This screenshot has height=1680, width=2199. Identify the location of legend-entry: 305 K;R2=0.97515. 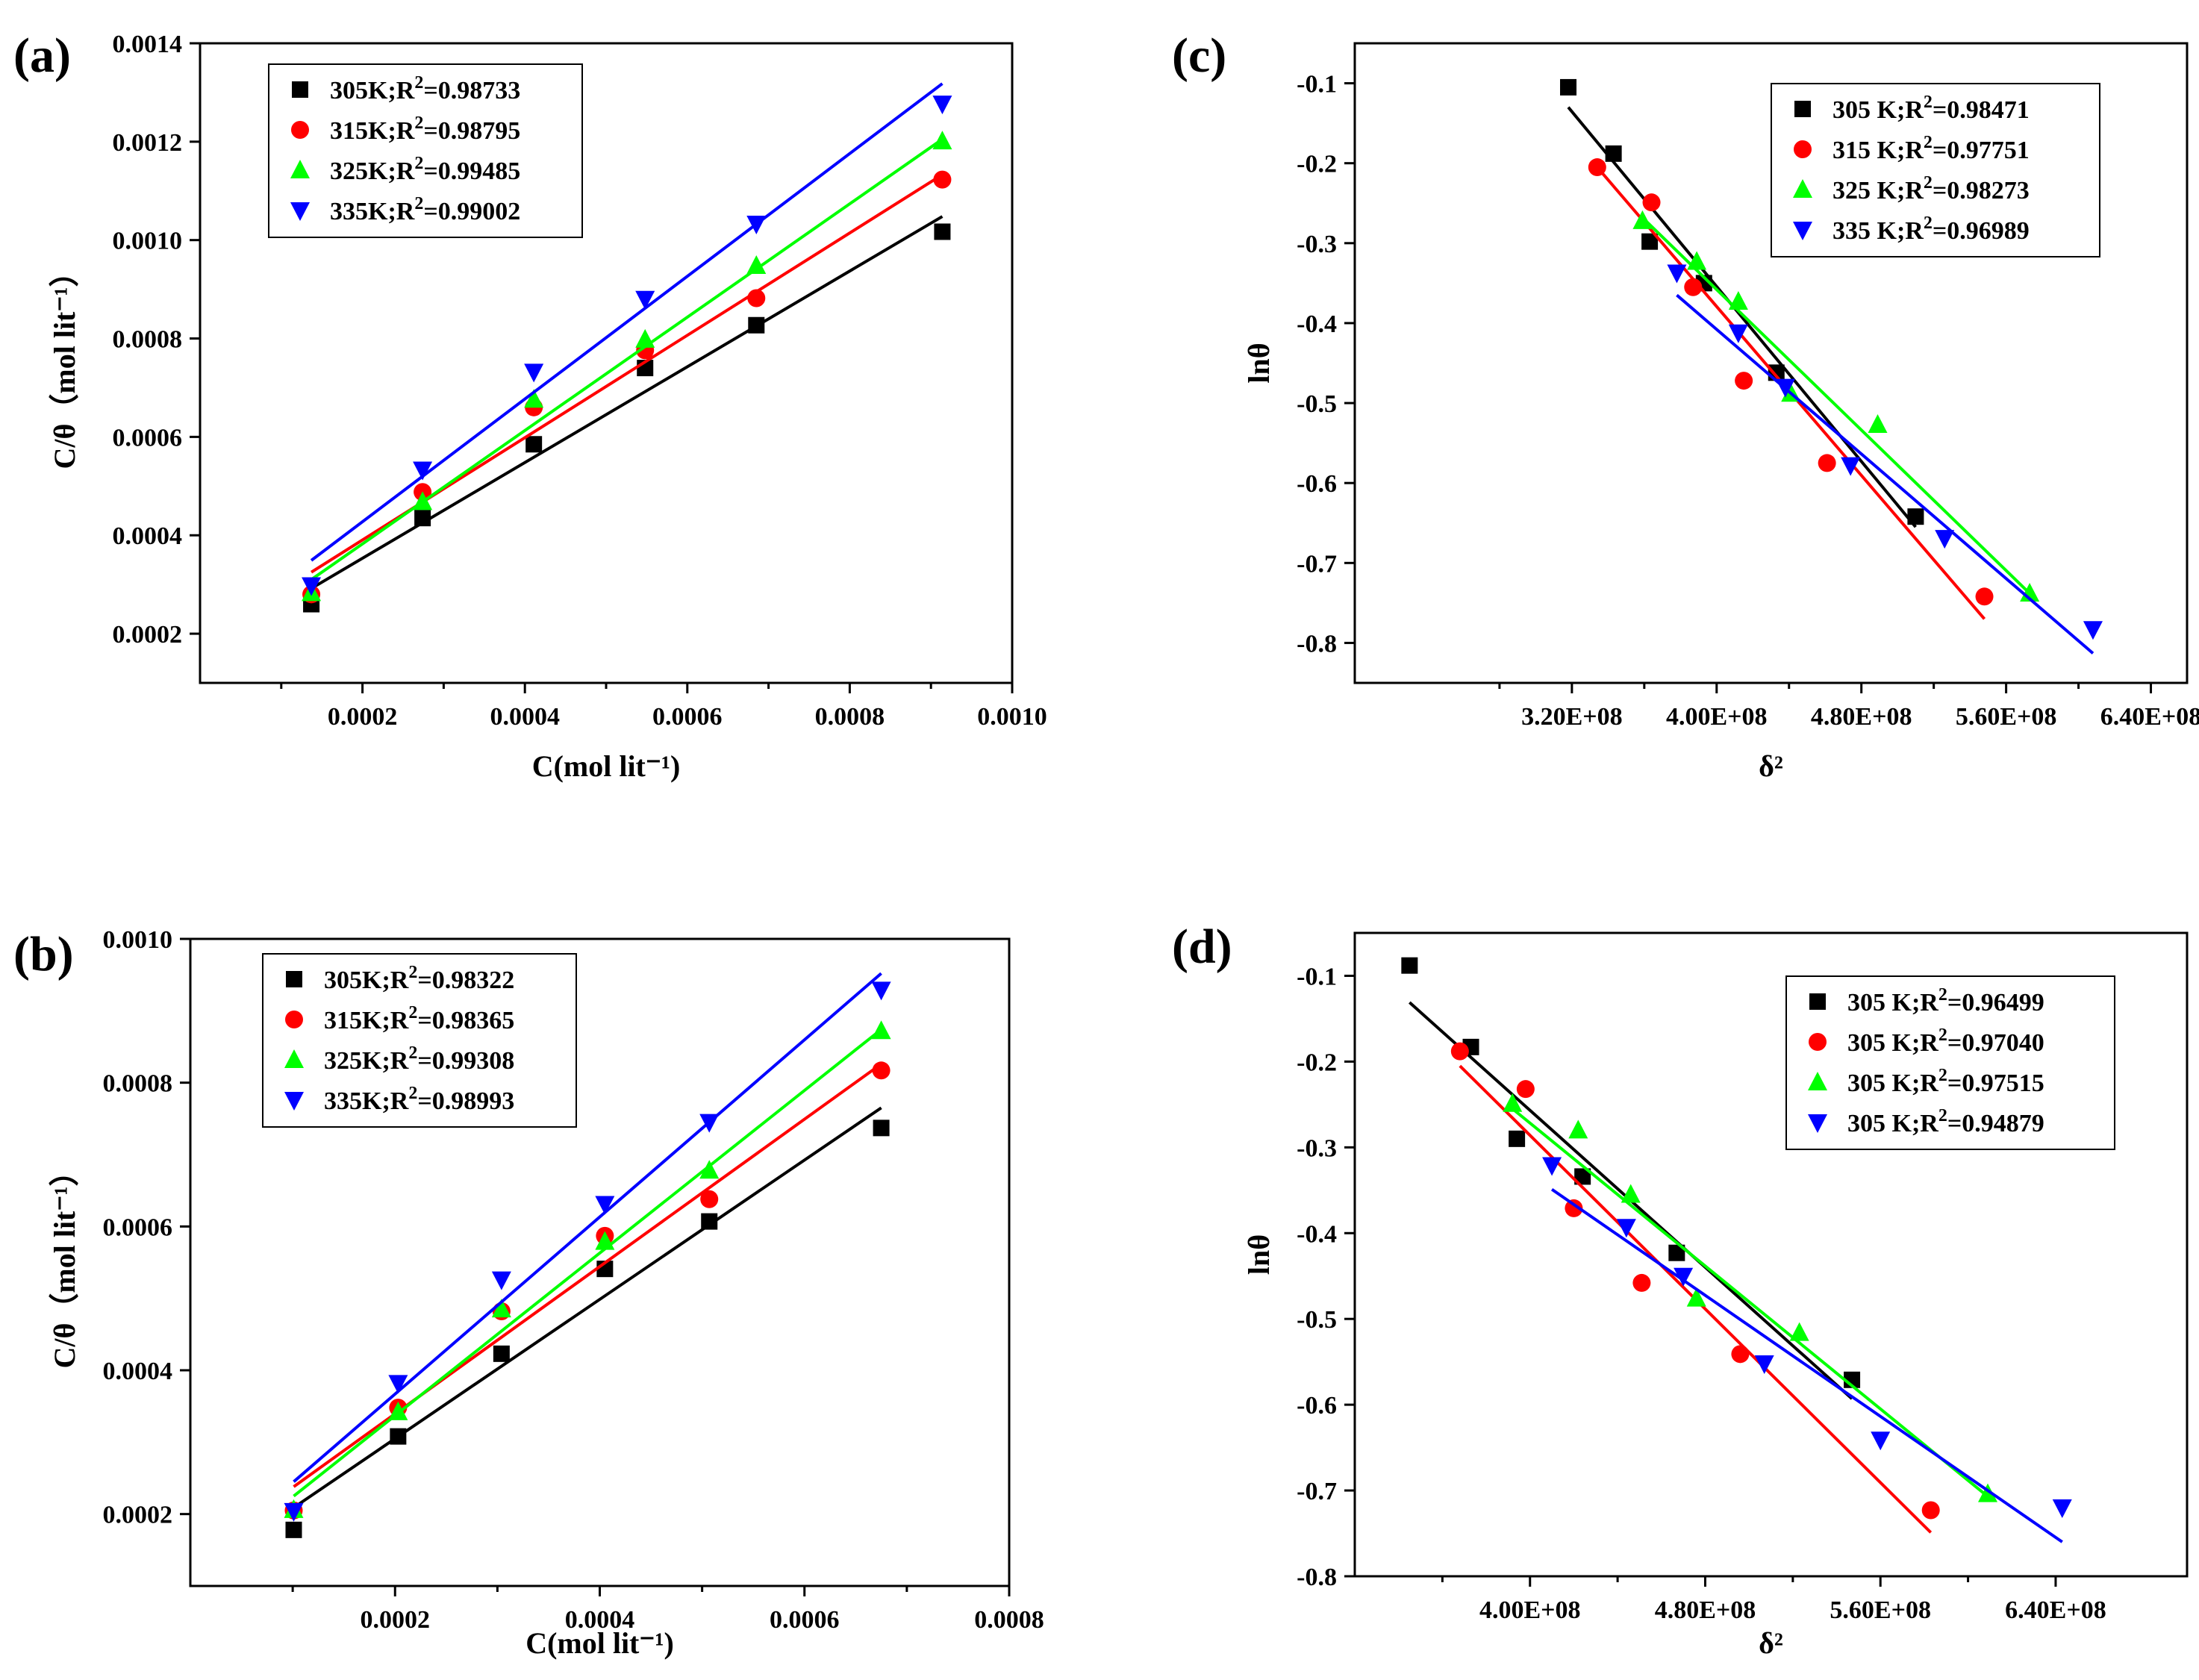
(1945, 1081).